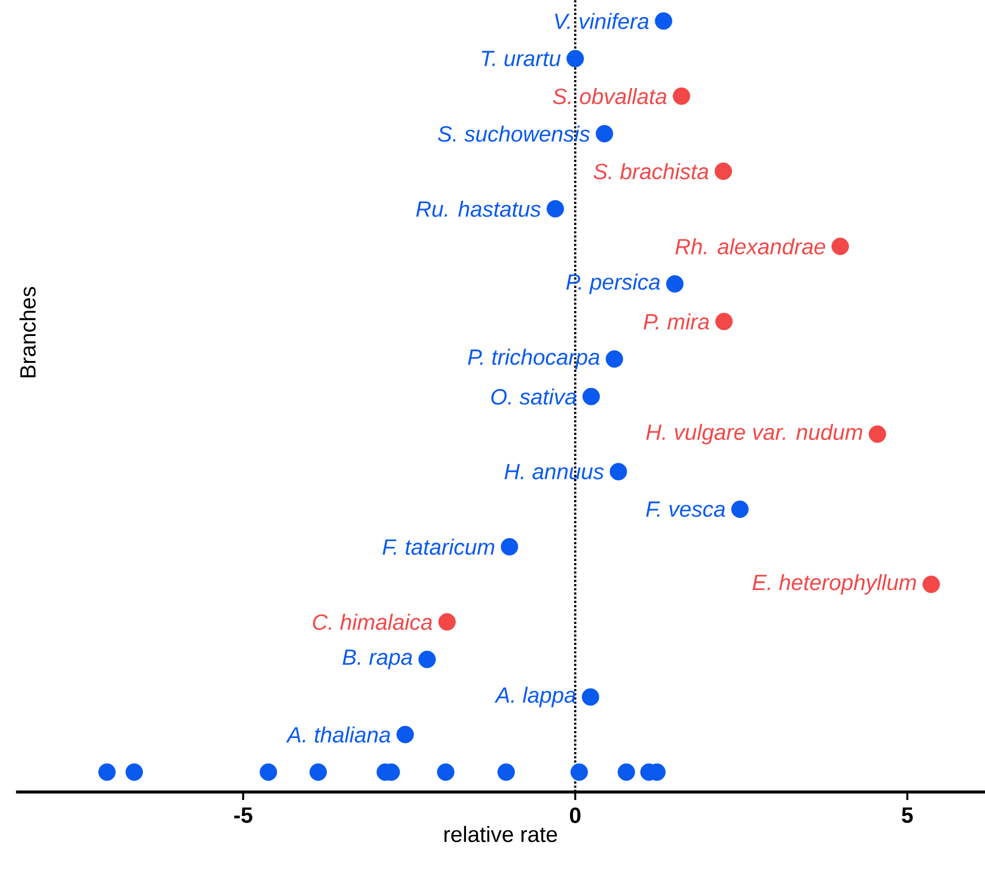 This screenshot has width=985, height=879. Describe the element at coordinates (754, 434) in the screenshot. I see `y-tick-label: H. vulgare var. nudum` at that location.